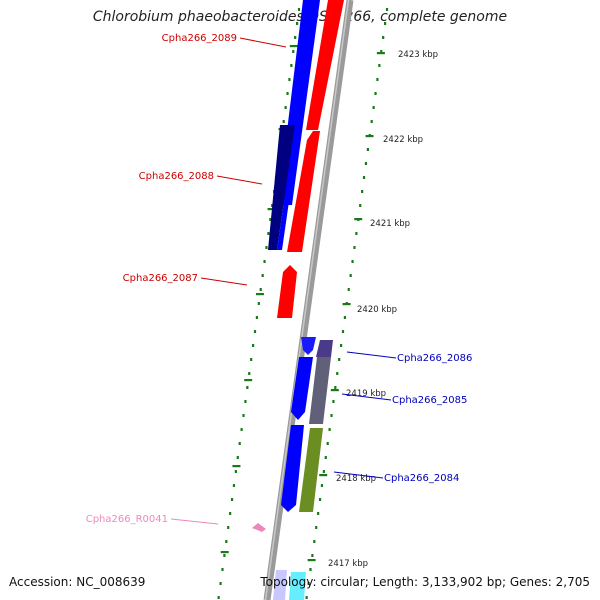 The image size is (600, 600). I want to click on feature-cpha266-2085-forward, so click(320, 390).